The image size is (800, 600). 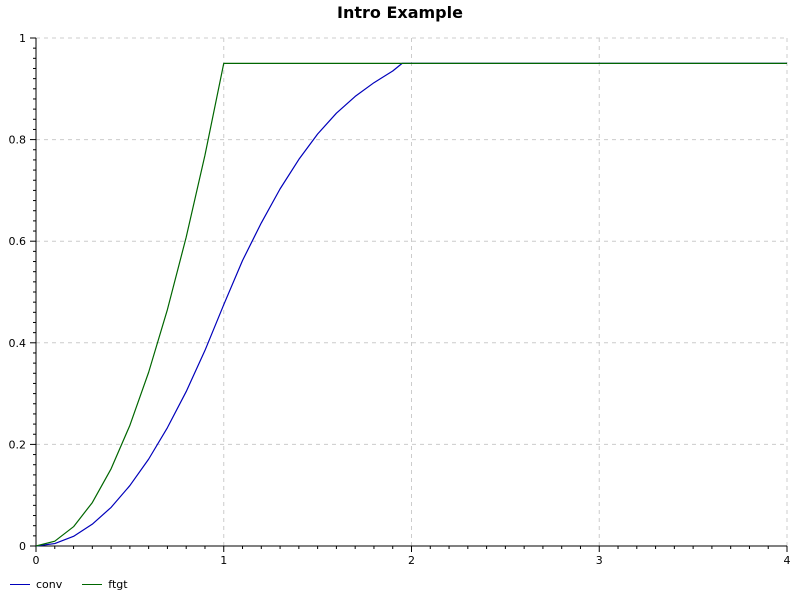 What do you see at coordinates (118, 584) in the screenshot?
I see `legend-label: ftgt` at bounding box center [118, 584].